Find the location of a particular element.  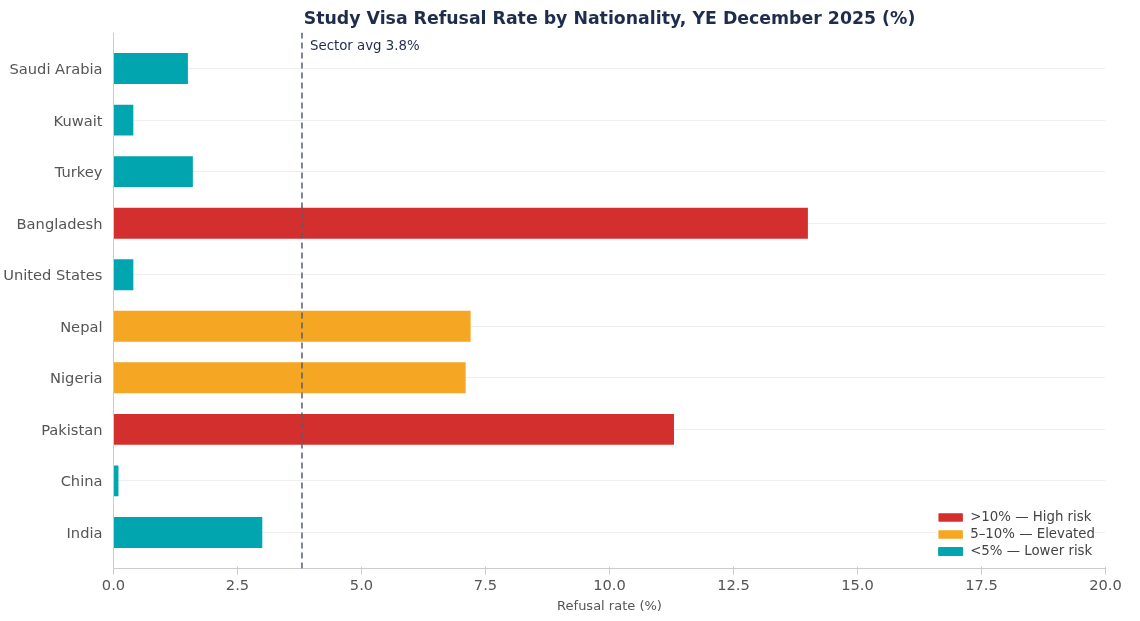

y-tick-label: Bangladesh is located at coordinates (59, 223).